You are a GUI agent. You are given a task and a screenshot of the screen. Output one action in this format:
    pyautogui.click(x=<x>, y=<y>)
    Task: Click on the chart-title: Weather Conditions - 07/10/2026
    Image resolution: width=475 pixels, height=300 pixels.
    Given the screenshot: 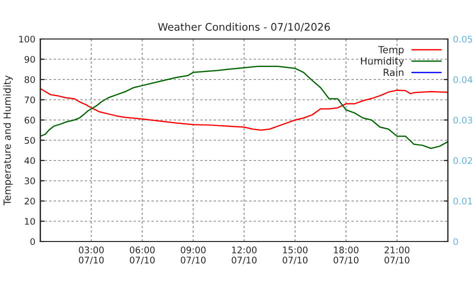 What is the action you would take?
    pyautogui.click(x=244, y=27)
    